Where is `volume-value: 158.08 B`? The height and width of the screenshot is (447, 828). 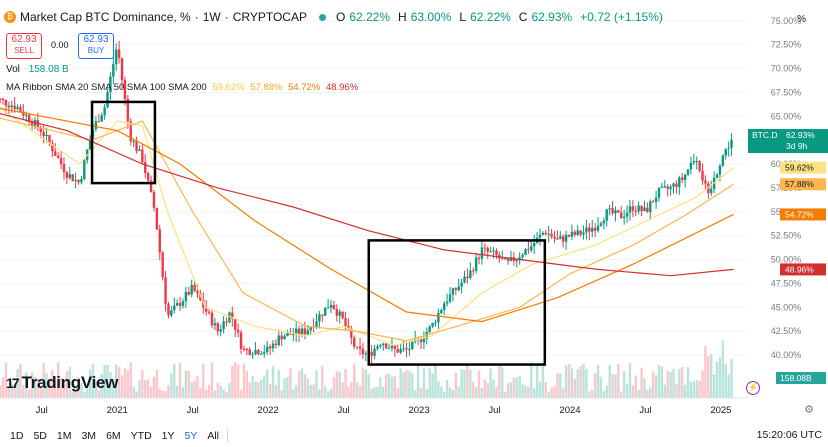 volume-value: 158.08 B is located at coordinates (48, 69).